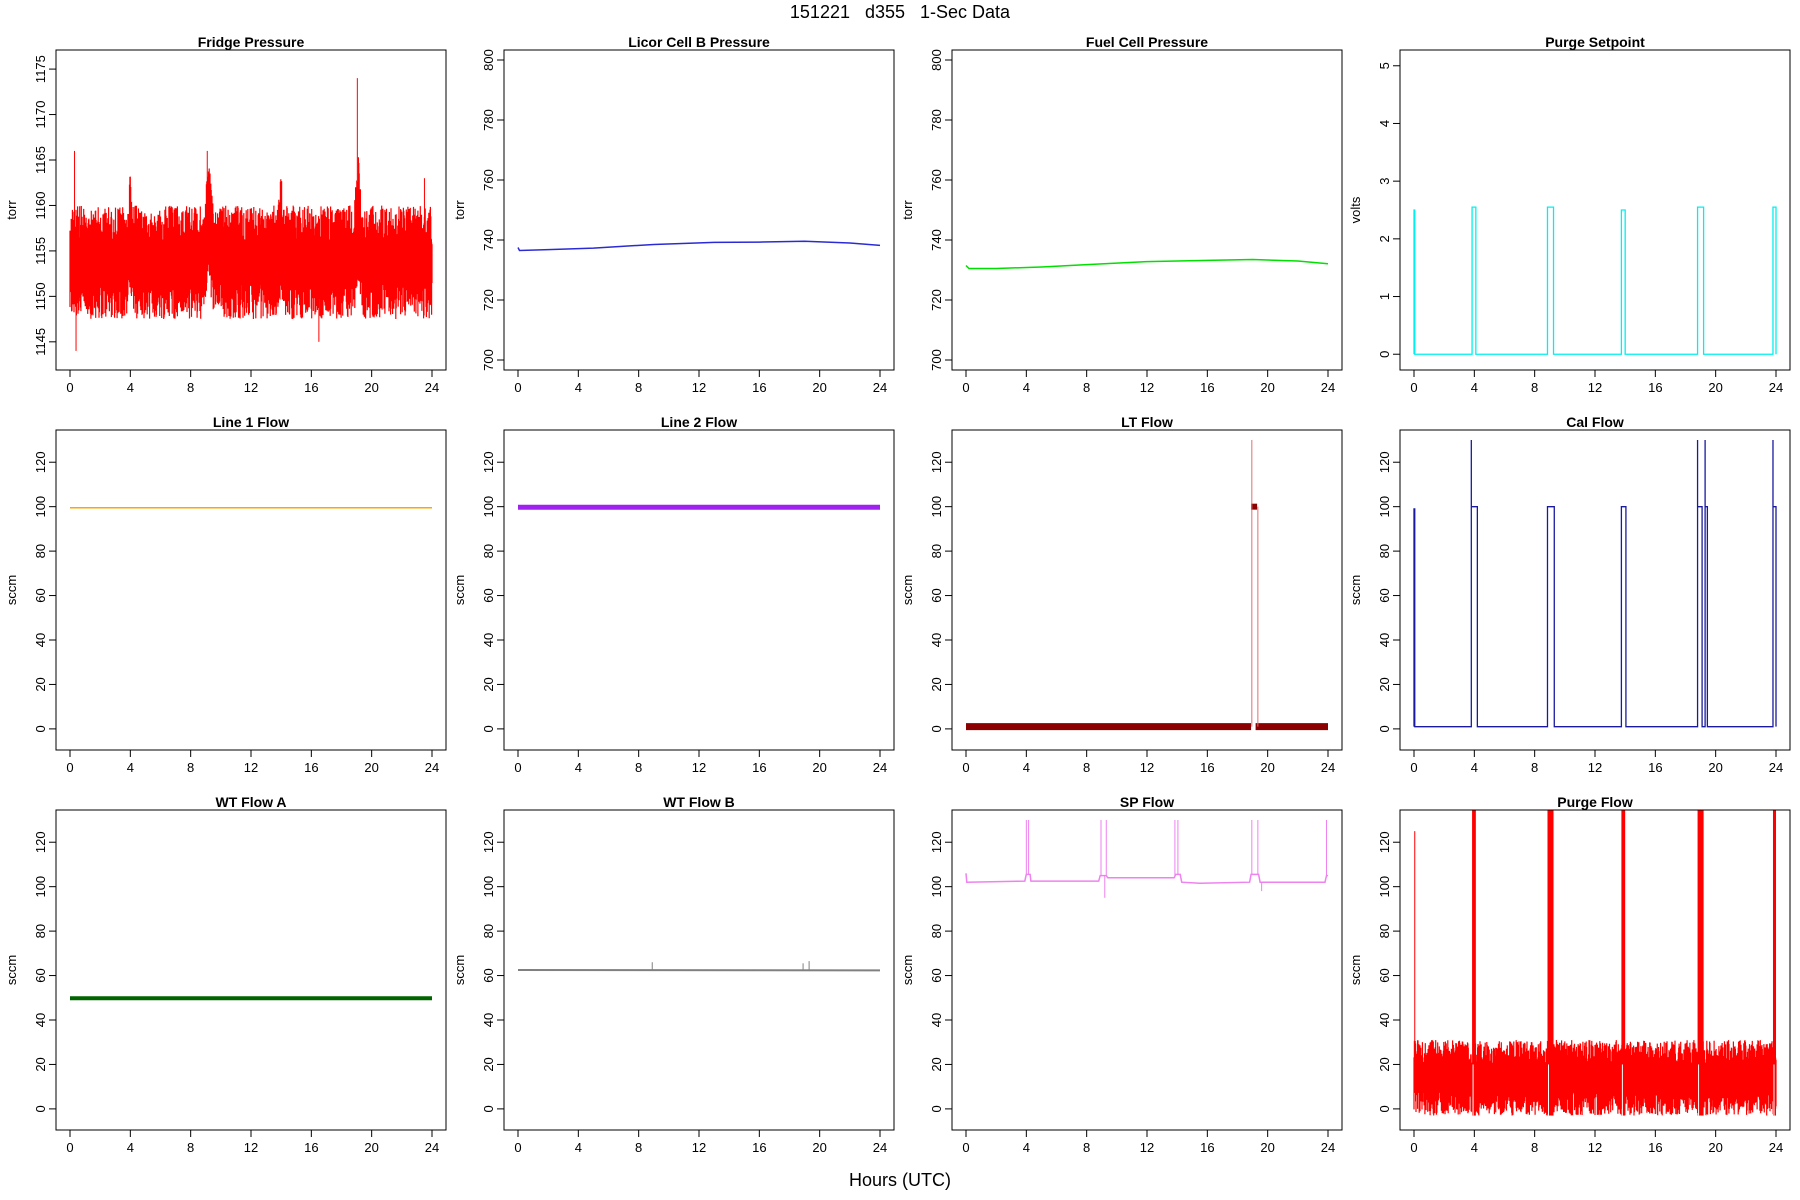  I want to click on y-tick-label: 1165, so click(40, 160).